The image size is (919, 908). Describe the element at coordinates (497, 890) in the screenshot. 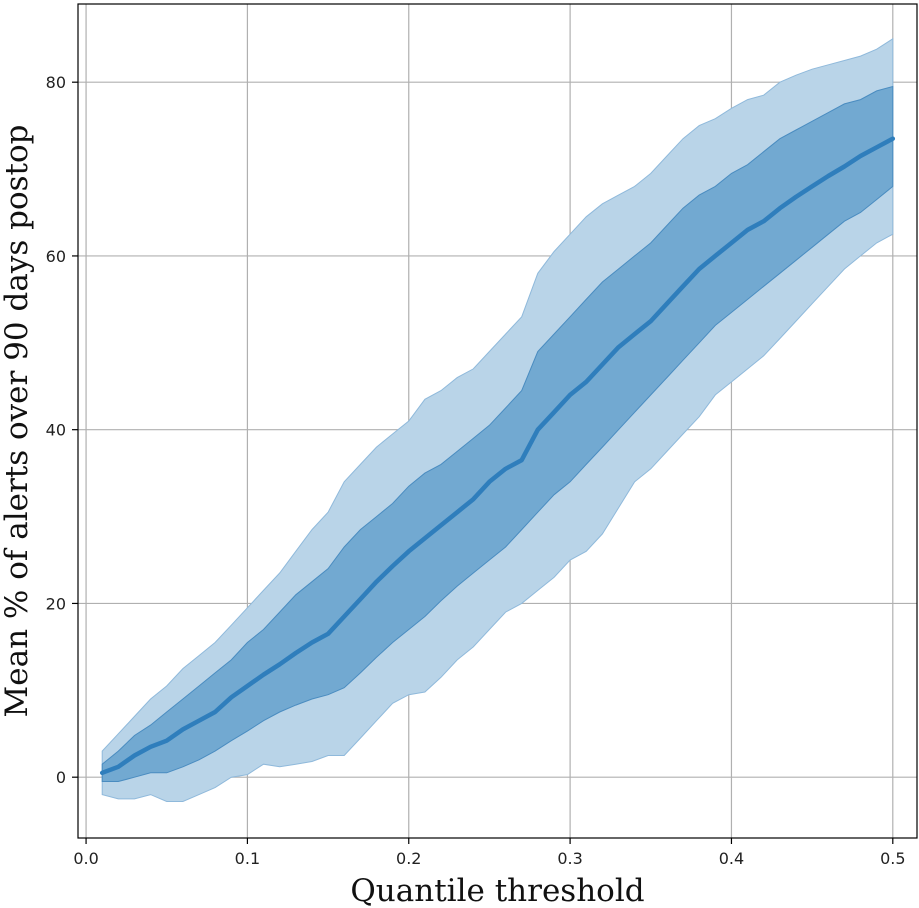

I see `x-axis-label: Quantile threshold` at that location.